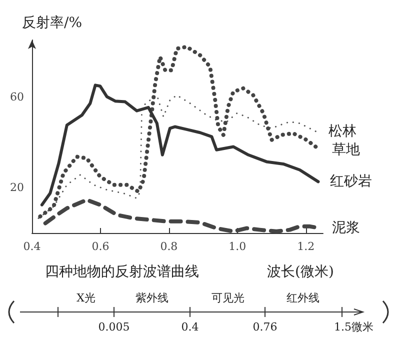 This screenshot has width=406, height=340. Describe the element at coordinates (346, 228) in the screenshot. I see `series-label: 泥浆` at that location.